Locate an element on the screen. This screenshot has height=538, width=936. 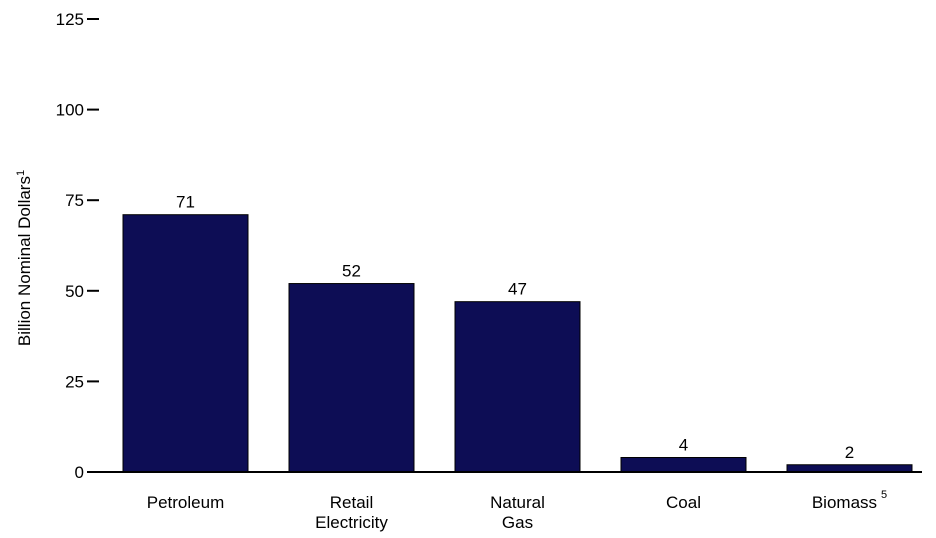
x-tick-label-line: Natural is located at coordinates (517, 502).